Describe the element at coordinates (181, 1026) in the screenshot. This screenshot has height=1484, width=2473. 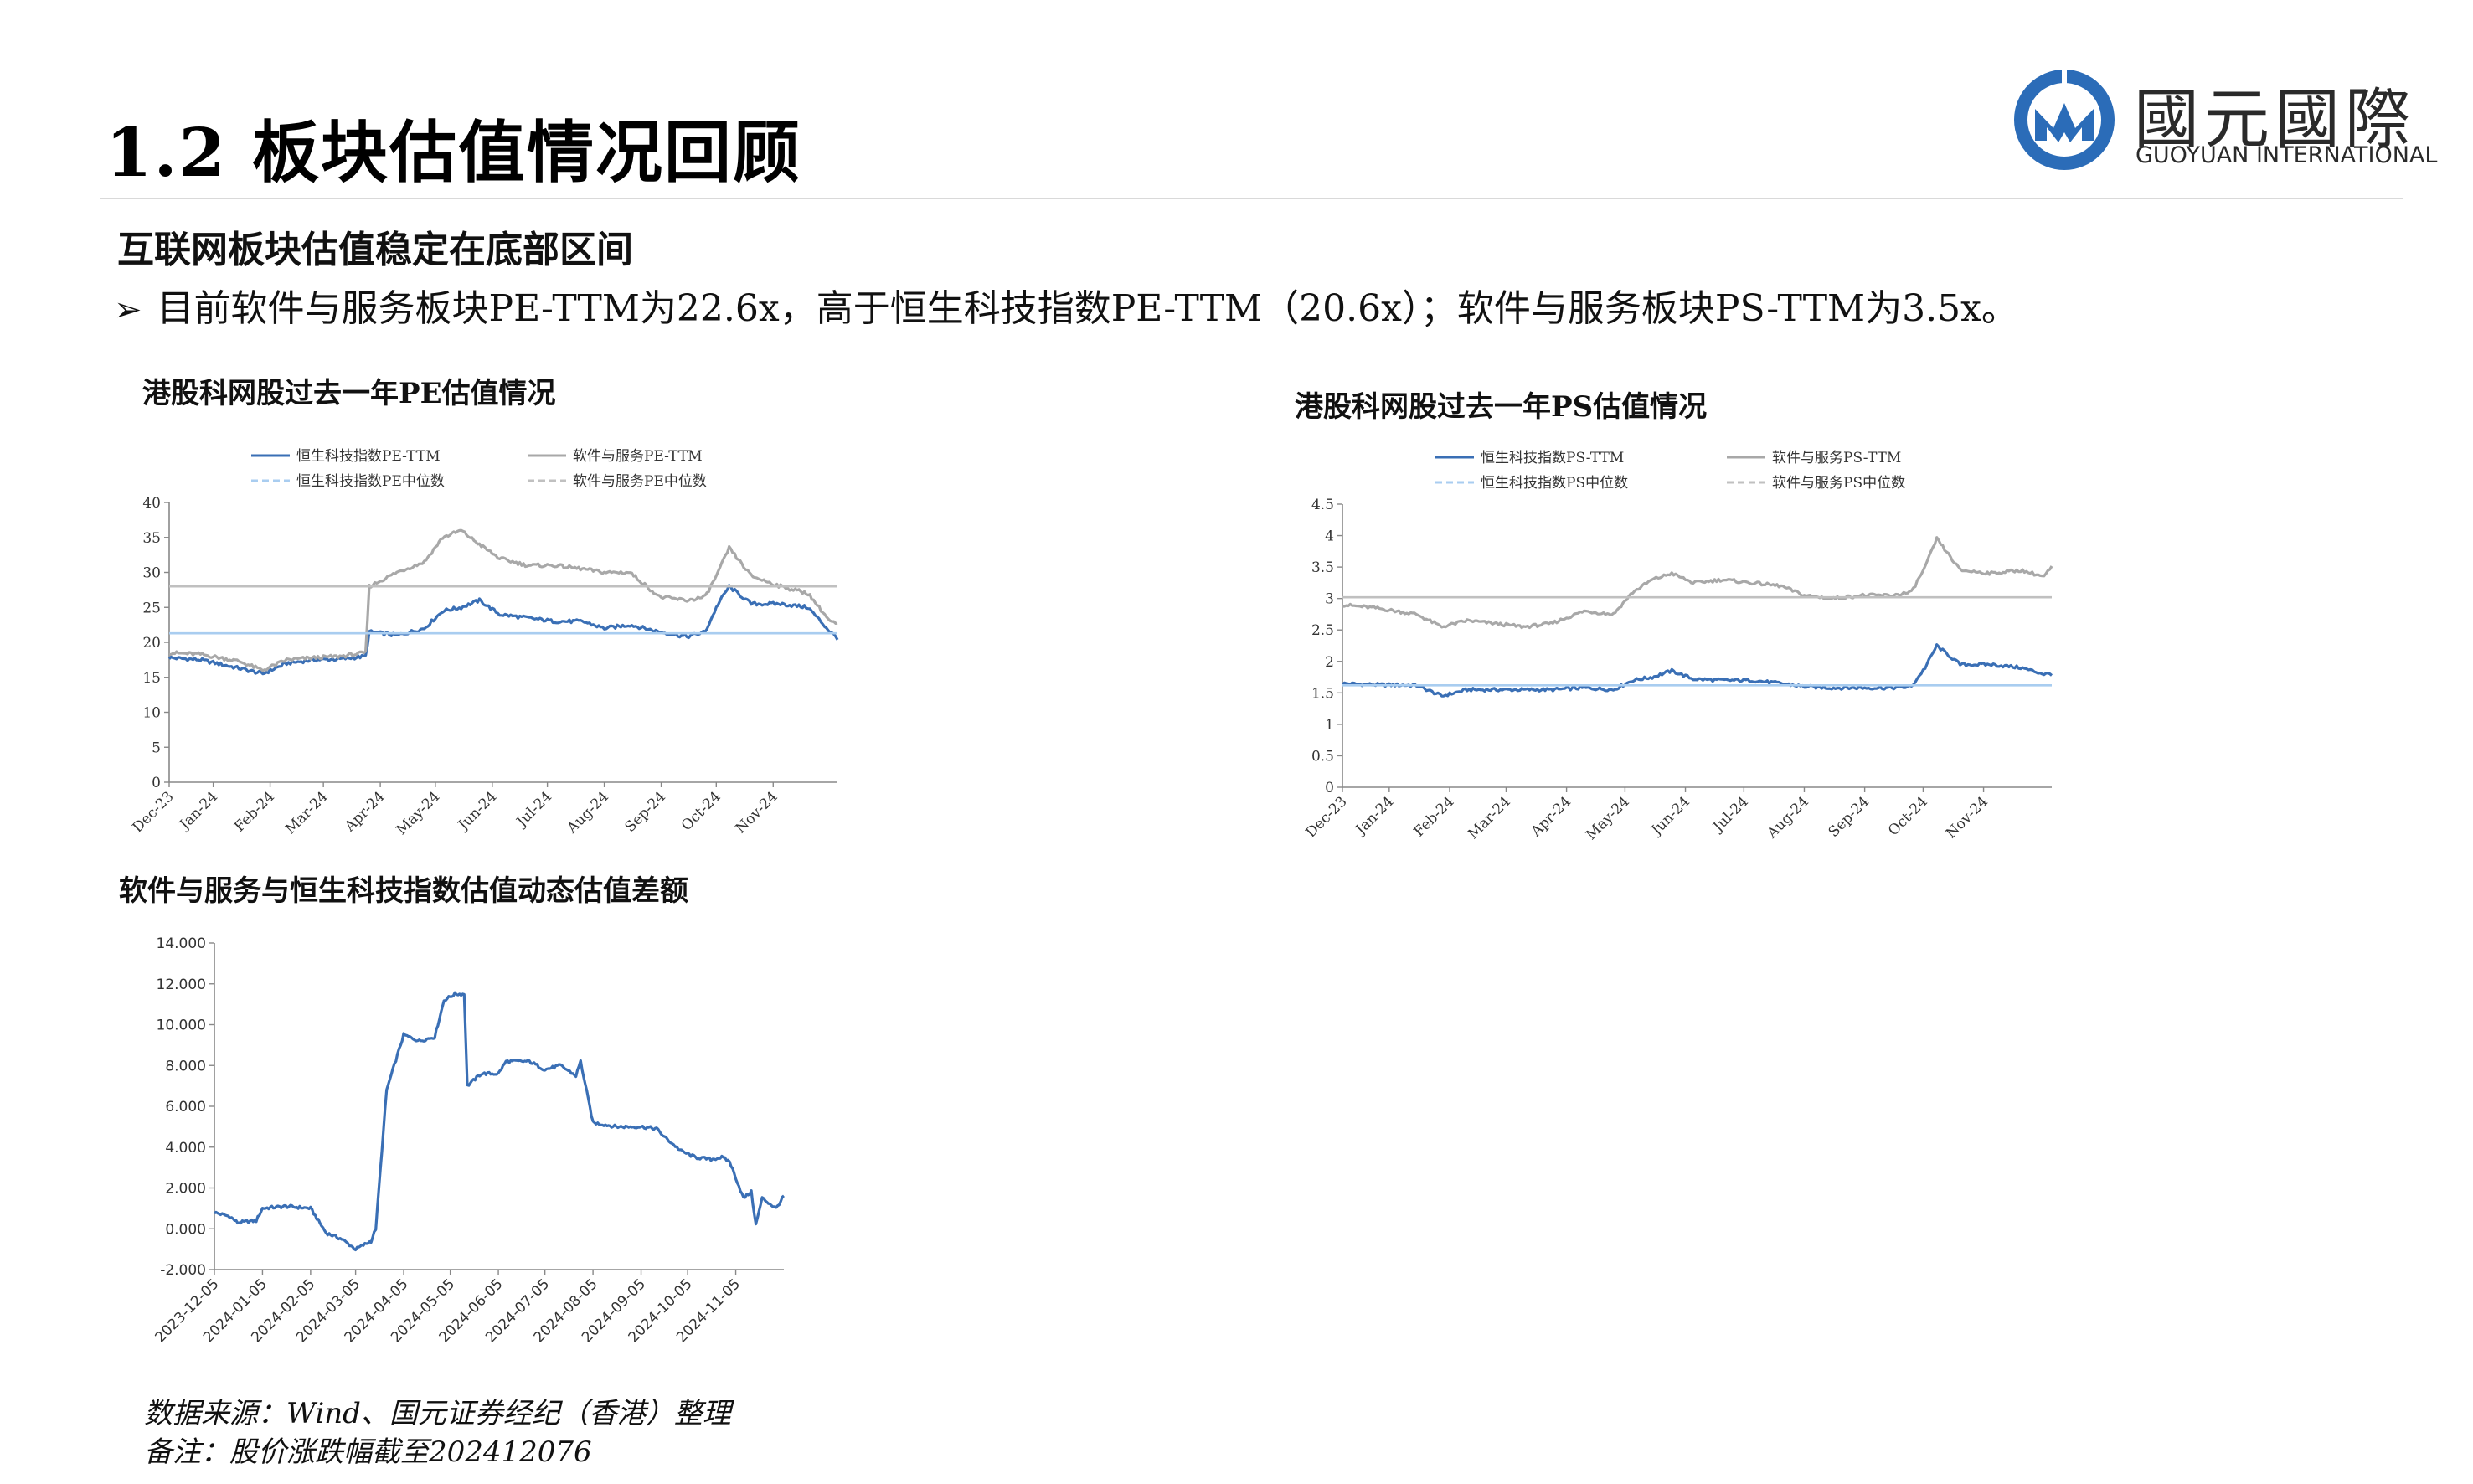
I see `y-tick-label: 10.000` at that location.